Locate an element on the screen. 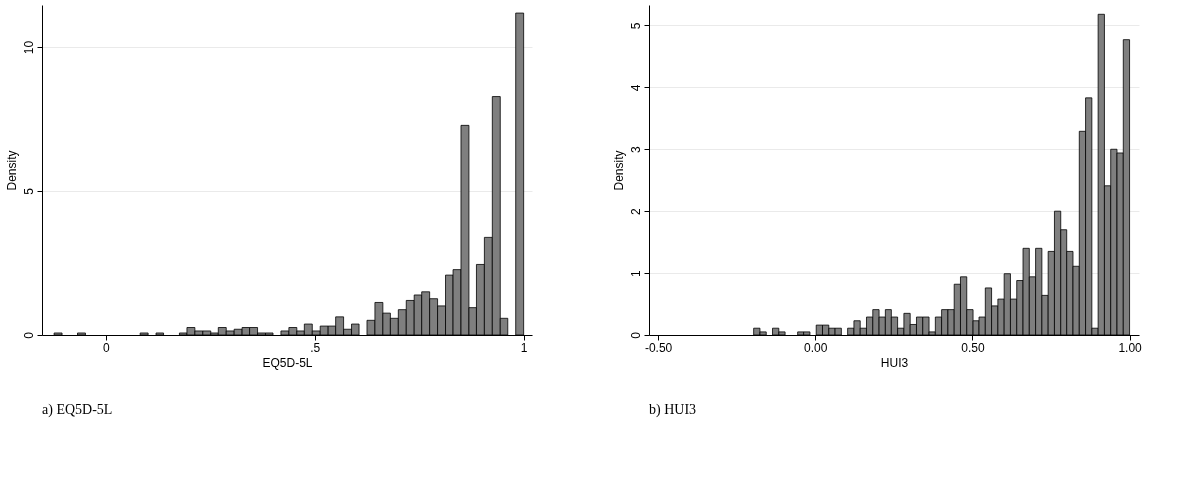  y-tick-label: 4 is located at coordinates (635, 88).